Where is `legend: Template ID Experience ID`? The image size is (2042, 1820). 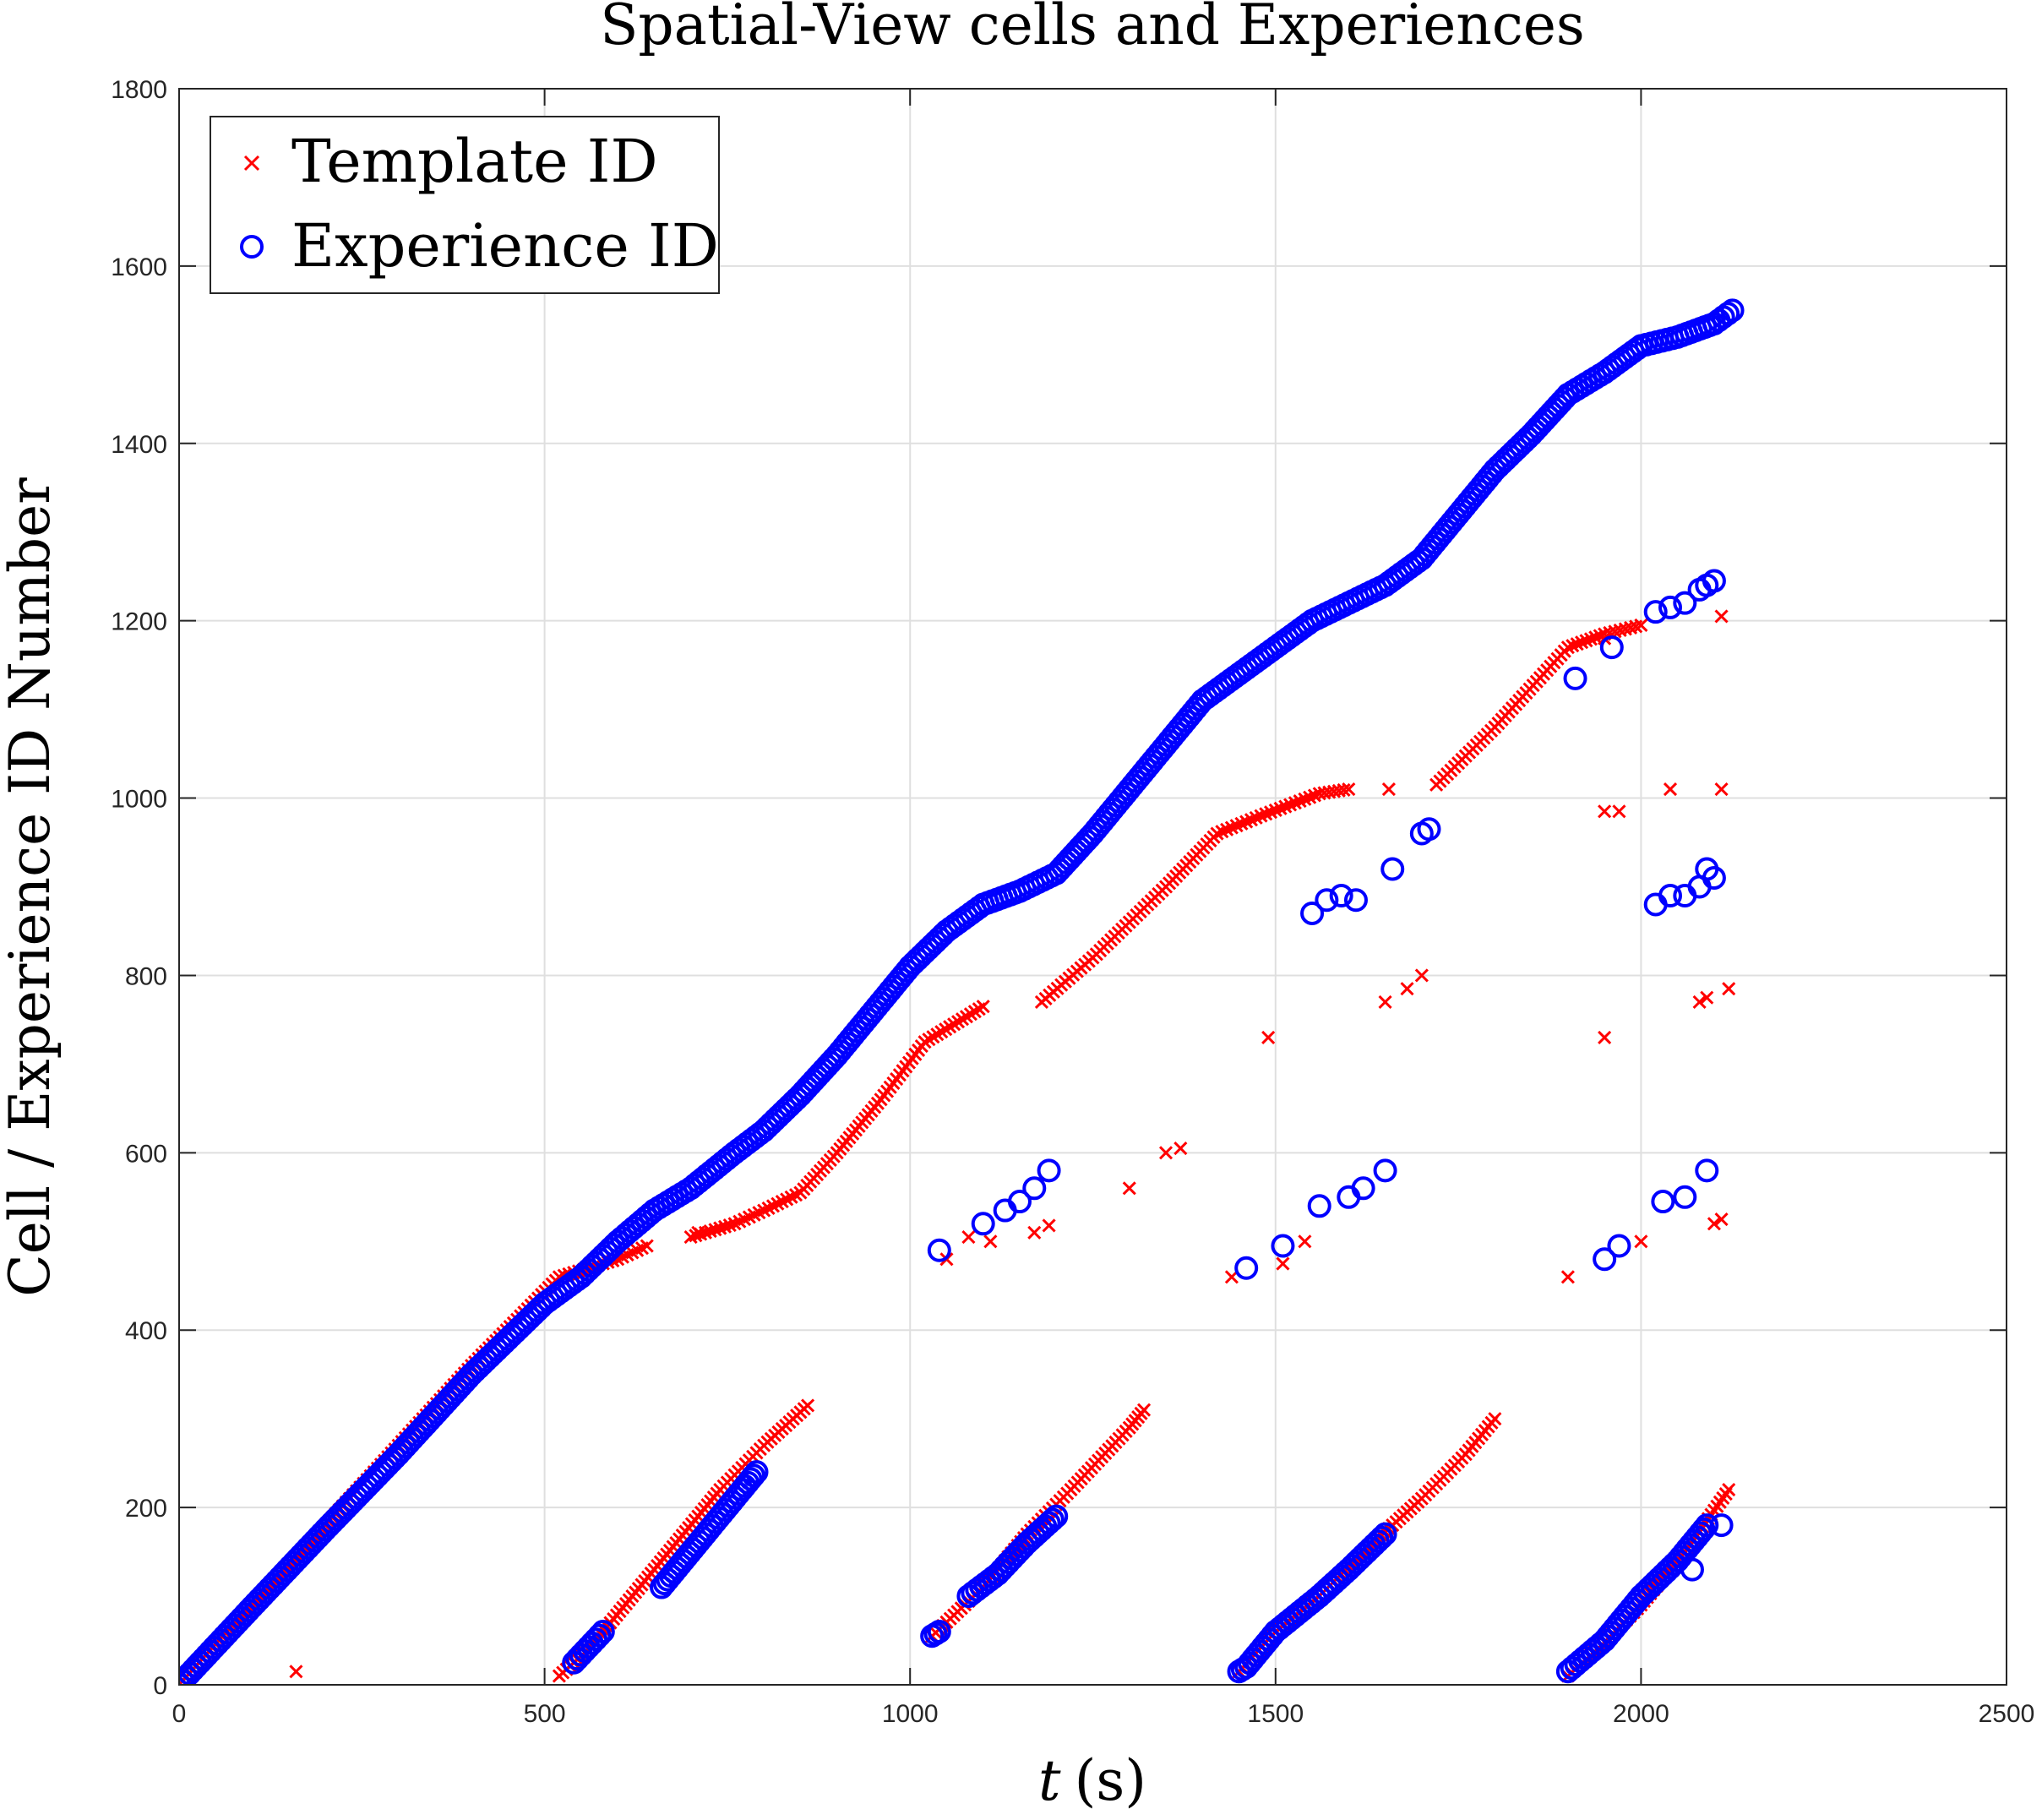
legend: Template ID Experience ID is located at coordinates (465, 205).